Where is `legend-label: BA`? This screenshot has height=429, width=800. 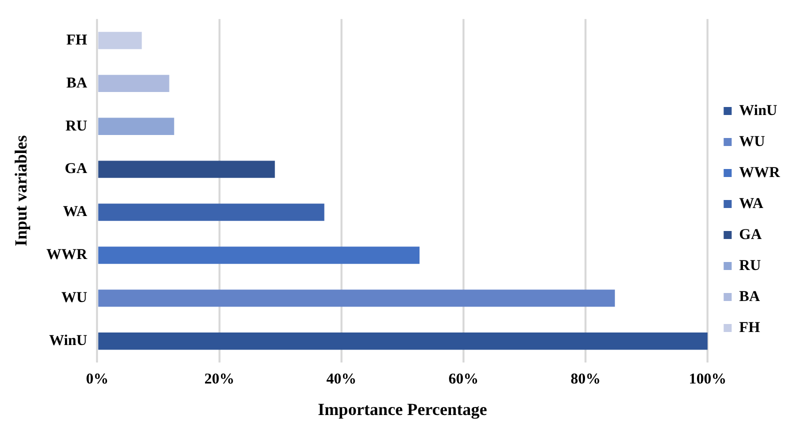
legend-label: BA is located at coordinates (749, 296).